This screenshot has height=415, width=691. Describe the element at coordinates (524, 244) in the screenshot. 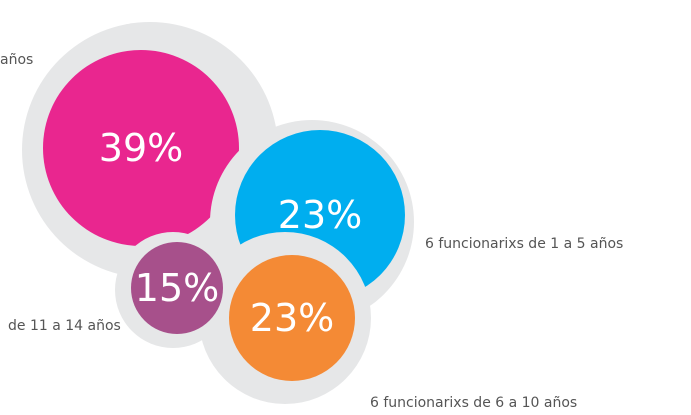

I see `category-label: 6 funcionarixs de 1 a 5 años` at that location.